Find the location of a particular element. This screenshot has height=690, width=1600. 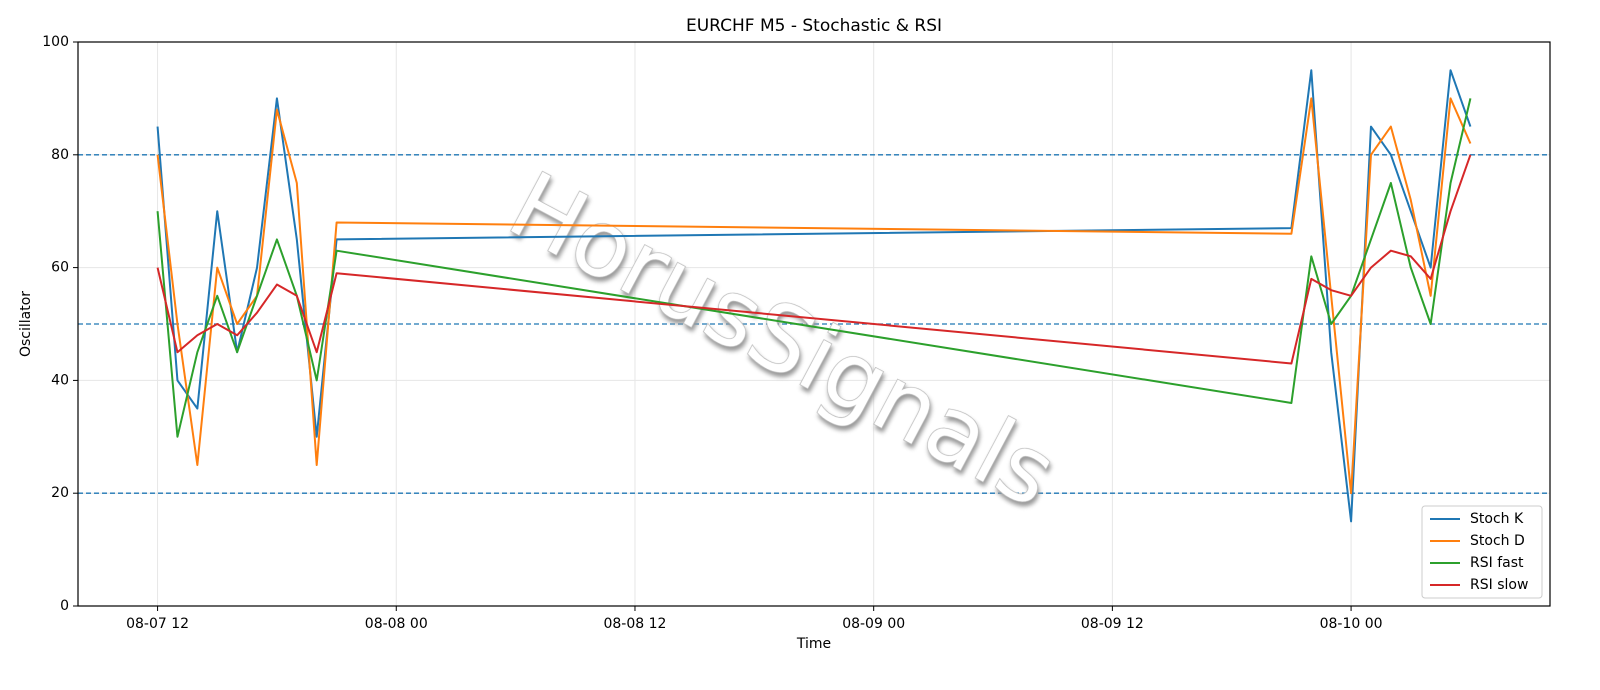

y-tick-label: 100 is located at coordinates (55, 42).